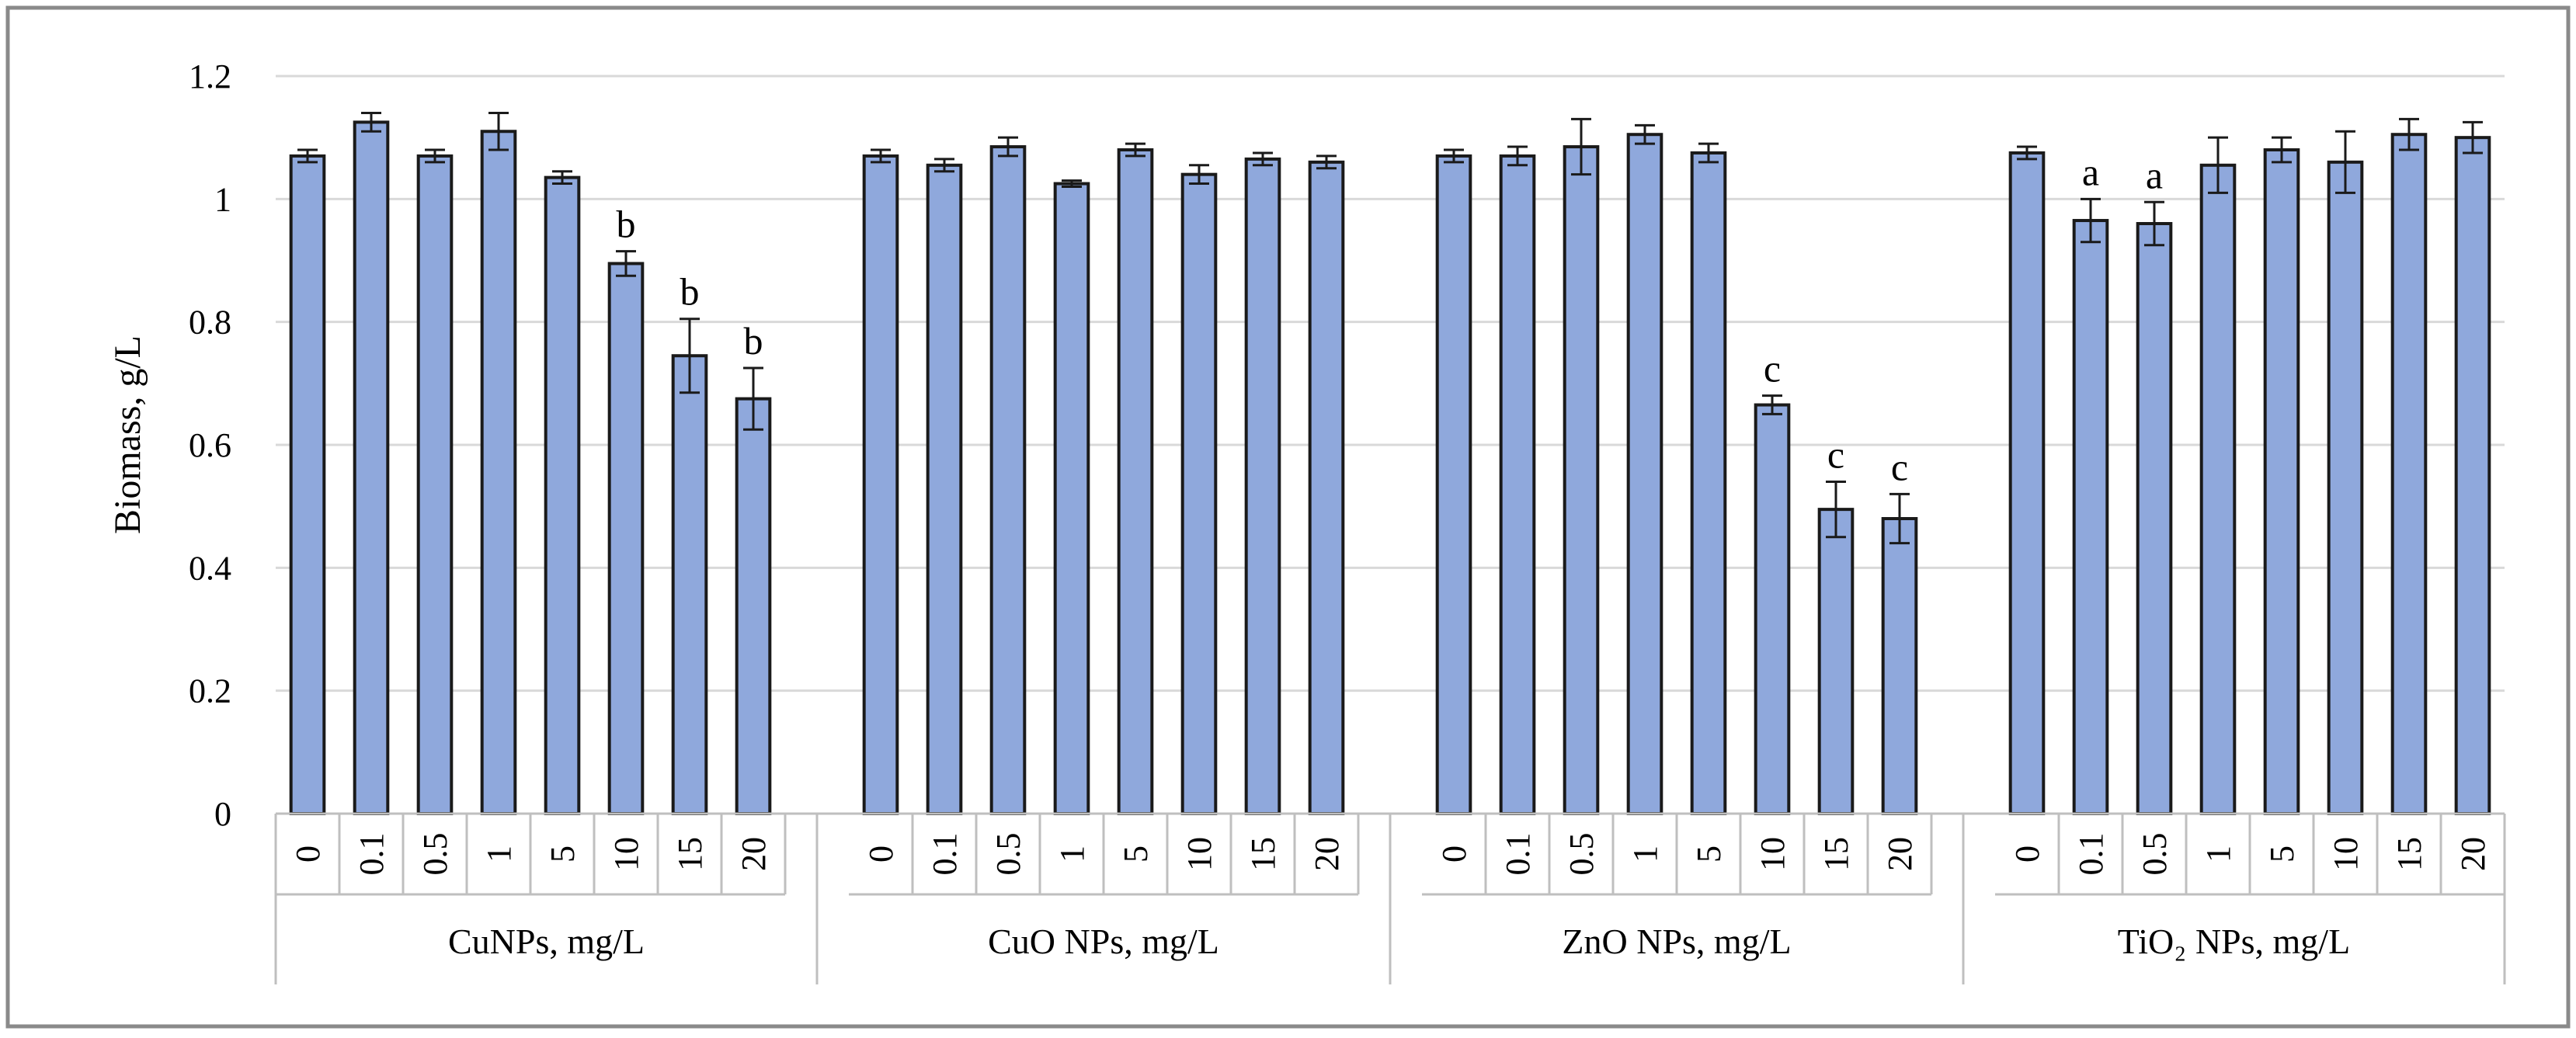  What do you see at coordinates (210, 691) in the screenshot?
I see `y-tick-label: 0.2` at bounding box center [210, 691].